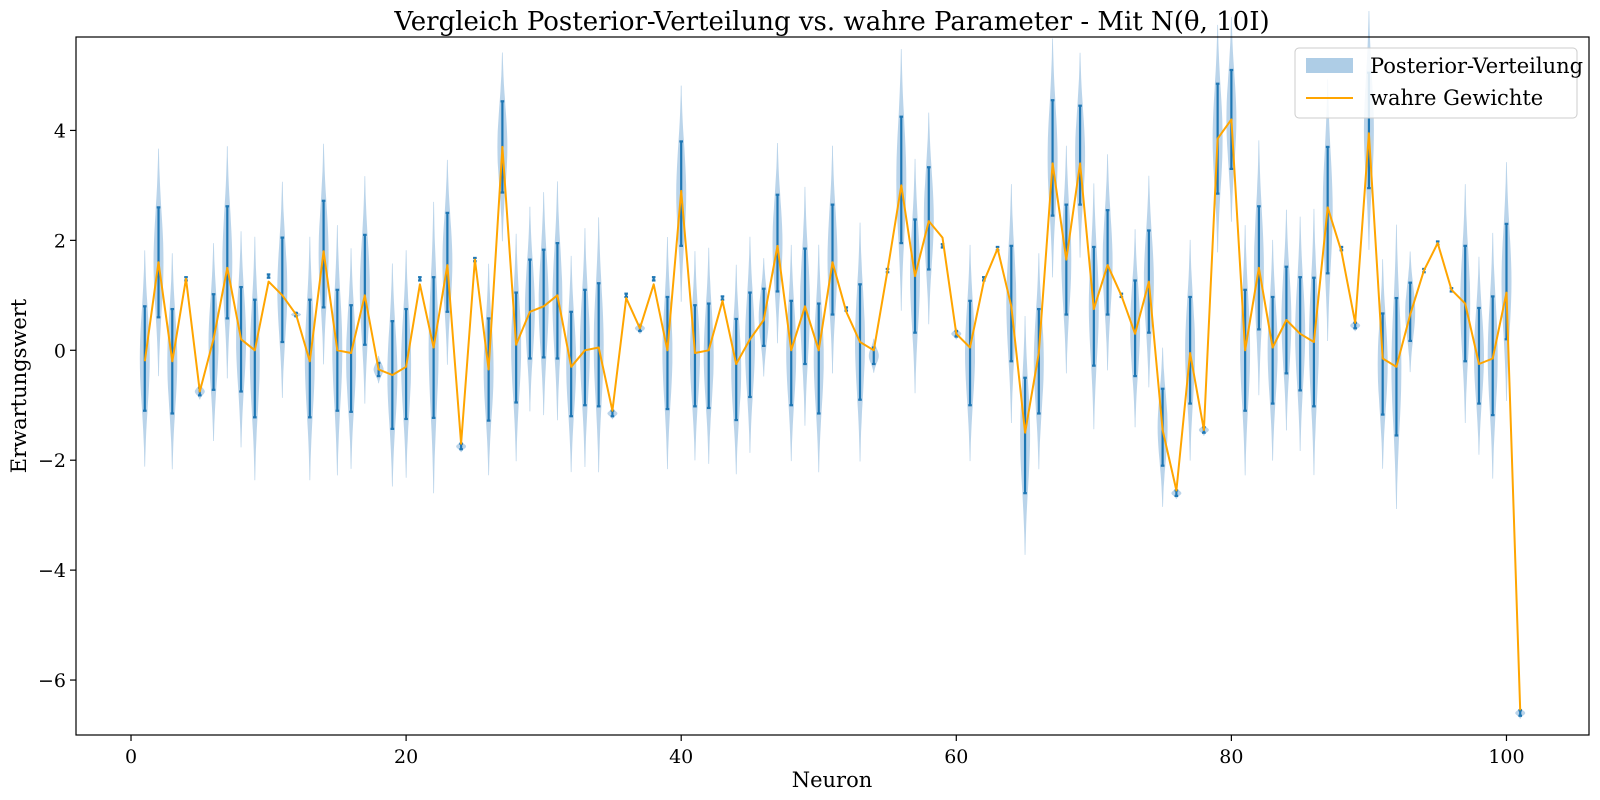 The width and height of the screenshot is (1600, 800). Describe the element at coordinates (406, 757) in the screenshot. I see `x-tick-label: 20` at that location.